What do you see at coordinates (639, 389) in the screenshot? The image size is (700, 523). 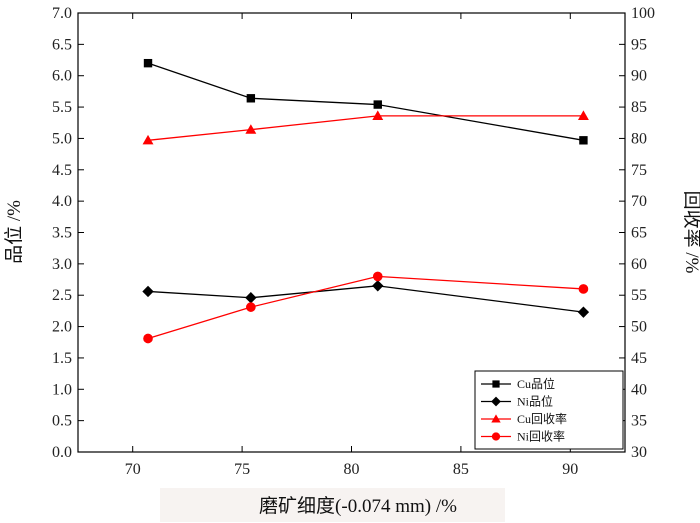 I see `y-right-tick-label: 40` at bounding box center [639, 389].